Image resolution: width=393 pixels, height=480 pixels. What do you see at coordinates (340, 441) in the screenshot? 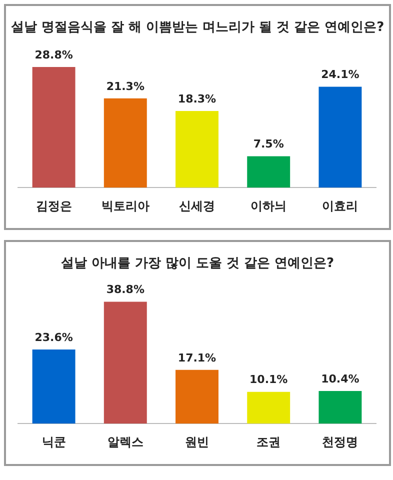
I see `x-tick-label: 천정명` at bounding box center [340, 441].